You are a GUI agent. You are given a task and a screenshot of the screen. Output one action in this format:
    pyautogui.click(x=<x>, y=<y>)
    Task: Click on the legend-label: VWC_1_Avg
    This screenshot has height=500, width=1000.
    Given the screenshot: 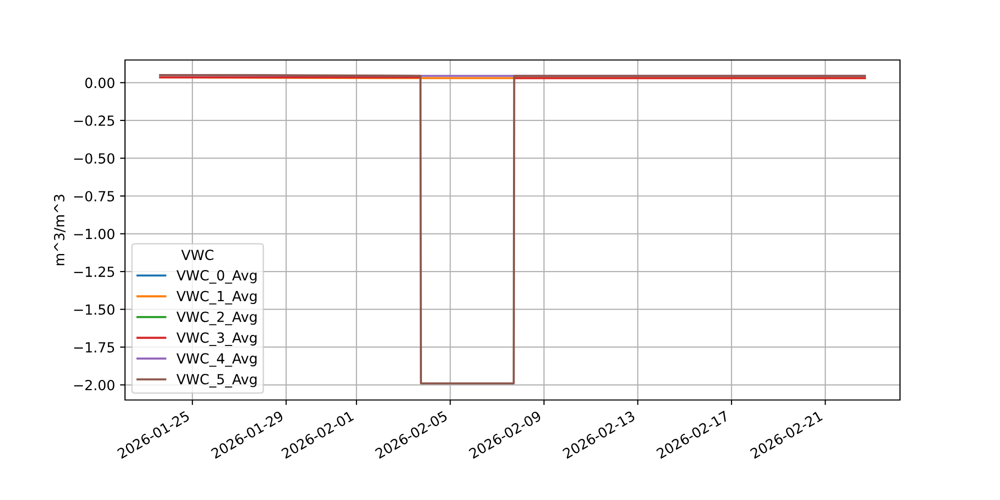 What is the action you would take?
    pyautogui.click(x=216, y=297)
    